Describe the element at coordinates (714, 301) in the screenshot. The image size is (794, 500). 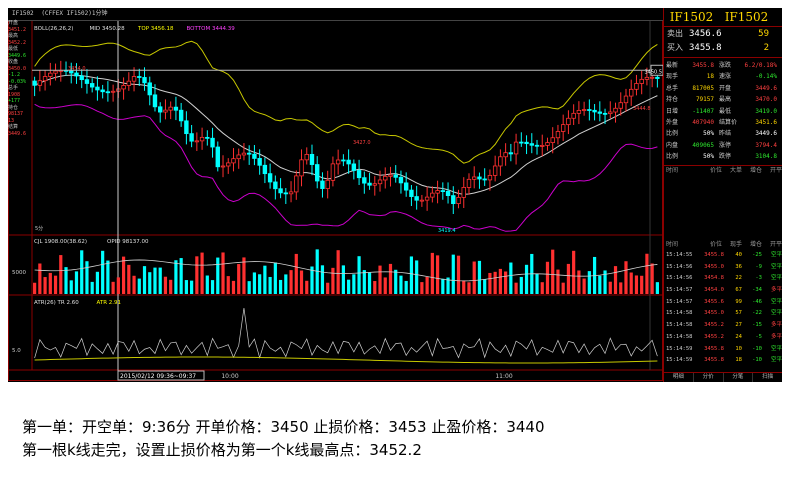
I see `tick-price: 3455.6` at that location.